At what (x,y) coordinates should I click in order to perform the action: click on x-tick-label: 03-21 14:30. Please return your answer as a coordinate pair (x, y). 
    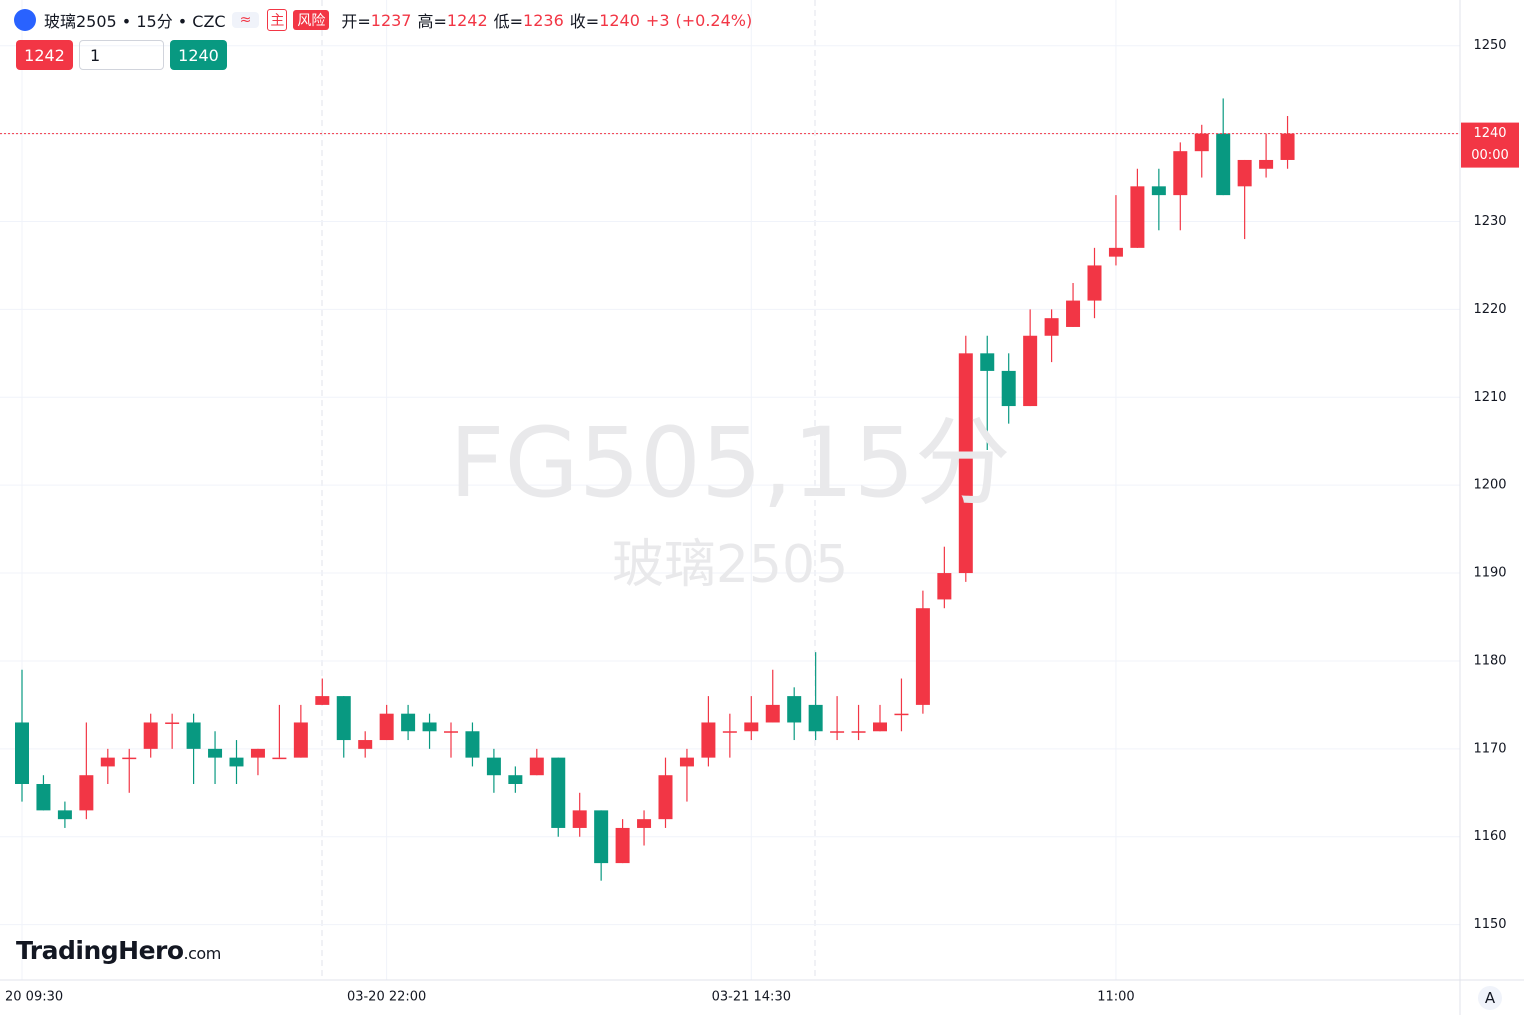
    Looking at the image, I should click on (751, 997).